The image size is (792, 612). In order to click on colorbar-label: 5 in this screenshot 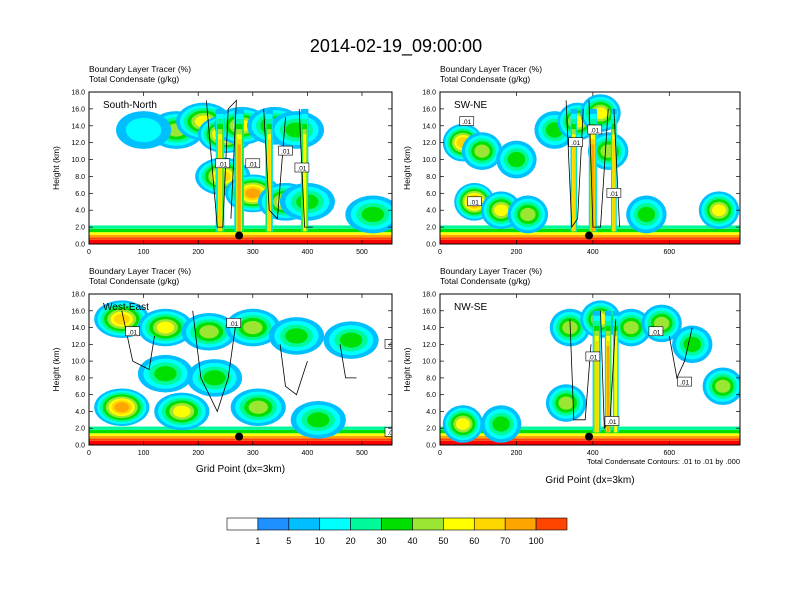, I will do `click(288, 541)`.